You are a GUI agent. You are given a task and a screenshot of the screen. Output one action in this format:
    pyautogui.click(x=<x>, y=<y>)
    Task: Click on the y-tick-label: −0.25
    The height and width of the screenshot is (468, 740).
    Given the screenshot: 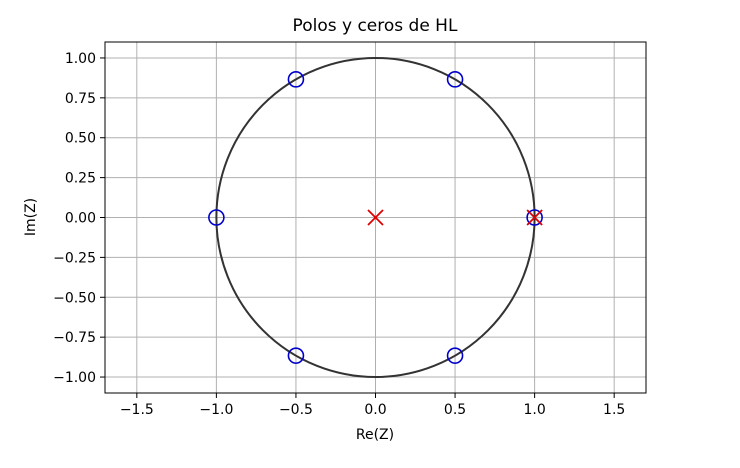 What is the action you would take?
    pyautogui.click(x=74, y=258)
    